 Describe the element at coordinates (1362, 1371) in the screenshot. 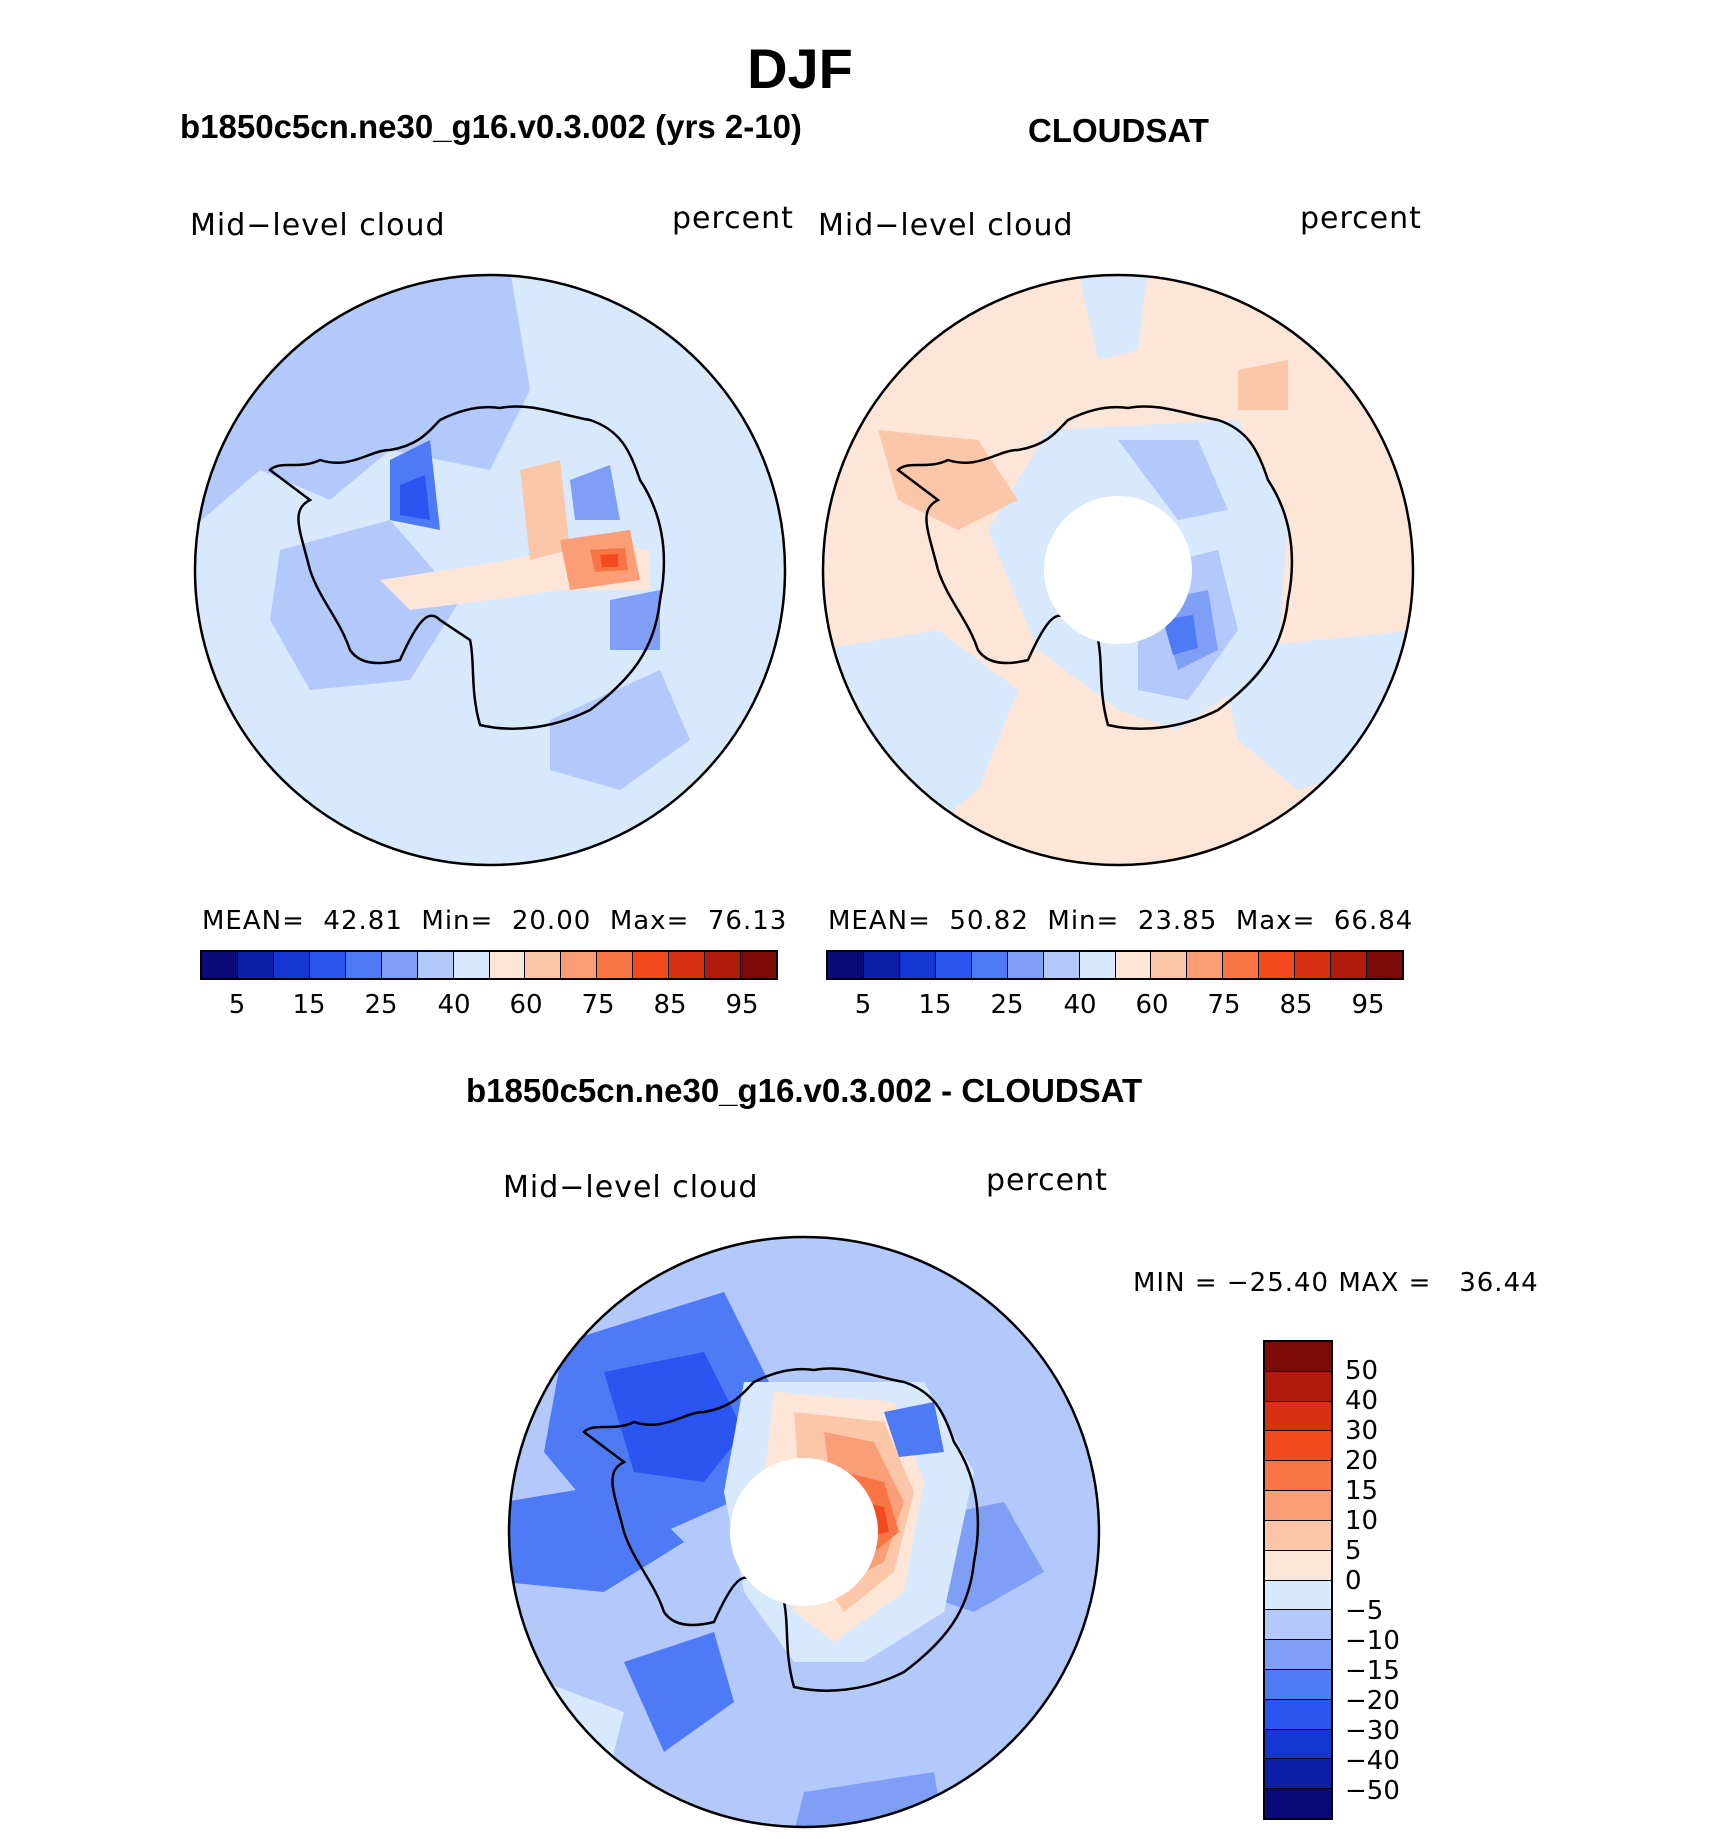

I see `colorbar-tick: 50` at that location.